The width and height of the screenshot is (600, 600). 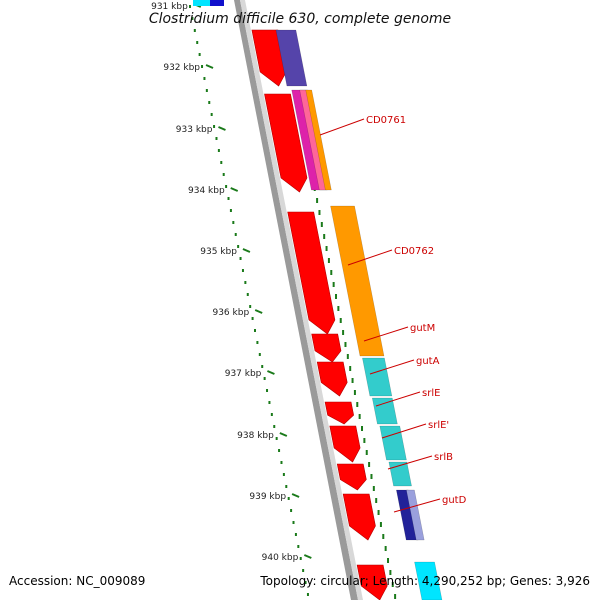 I want to click on gene-label: gutA, so click(x=428, y=361).